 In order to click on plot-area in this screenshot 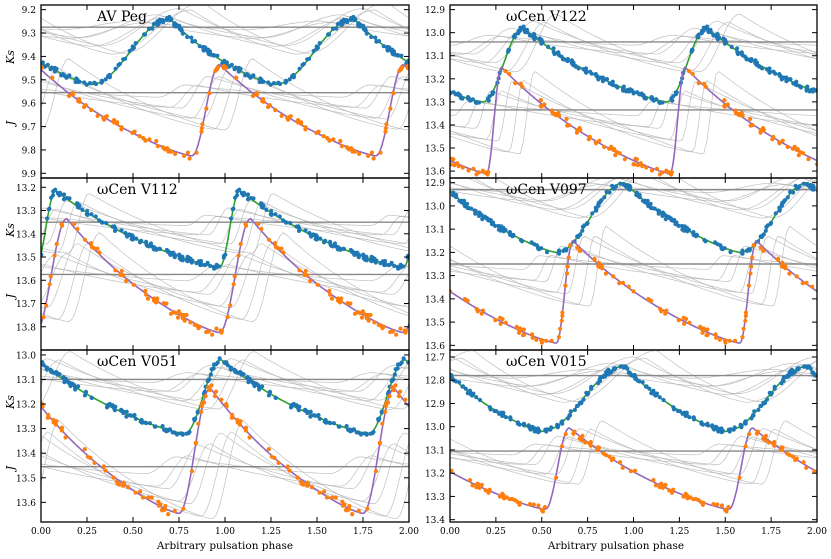, I will do `click(225, 435)`.